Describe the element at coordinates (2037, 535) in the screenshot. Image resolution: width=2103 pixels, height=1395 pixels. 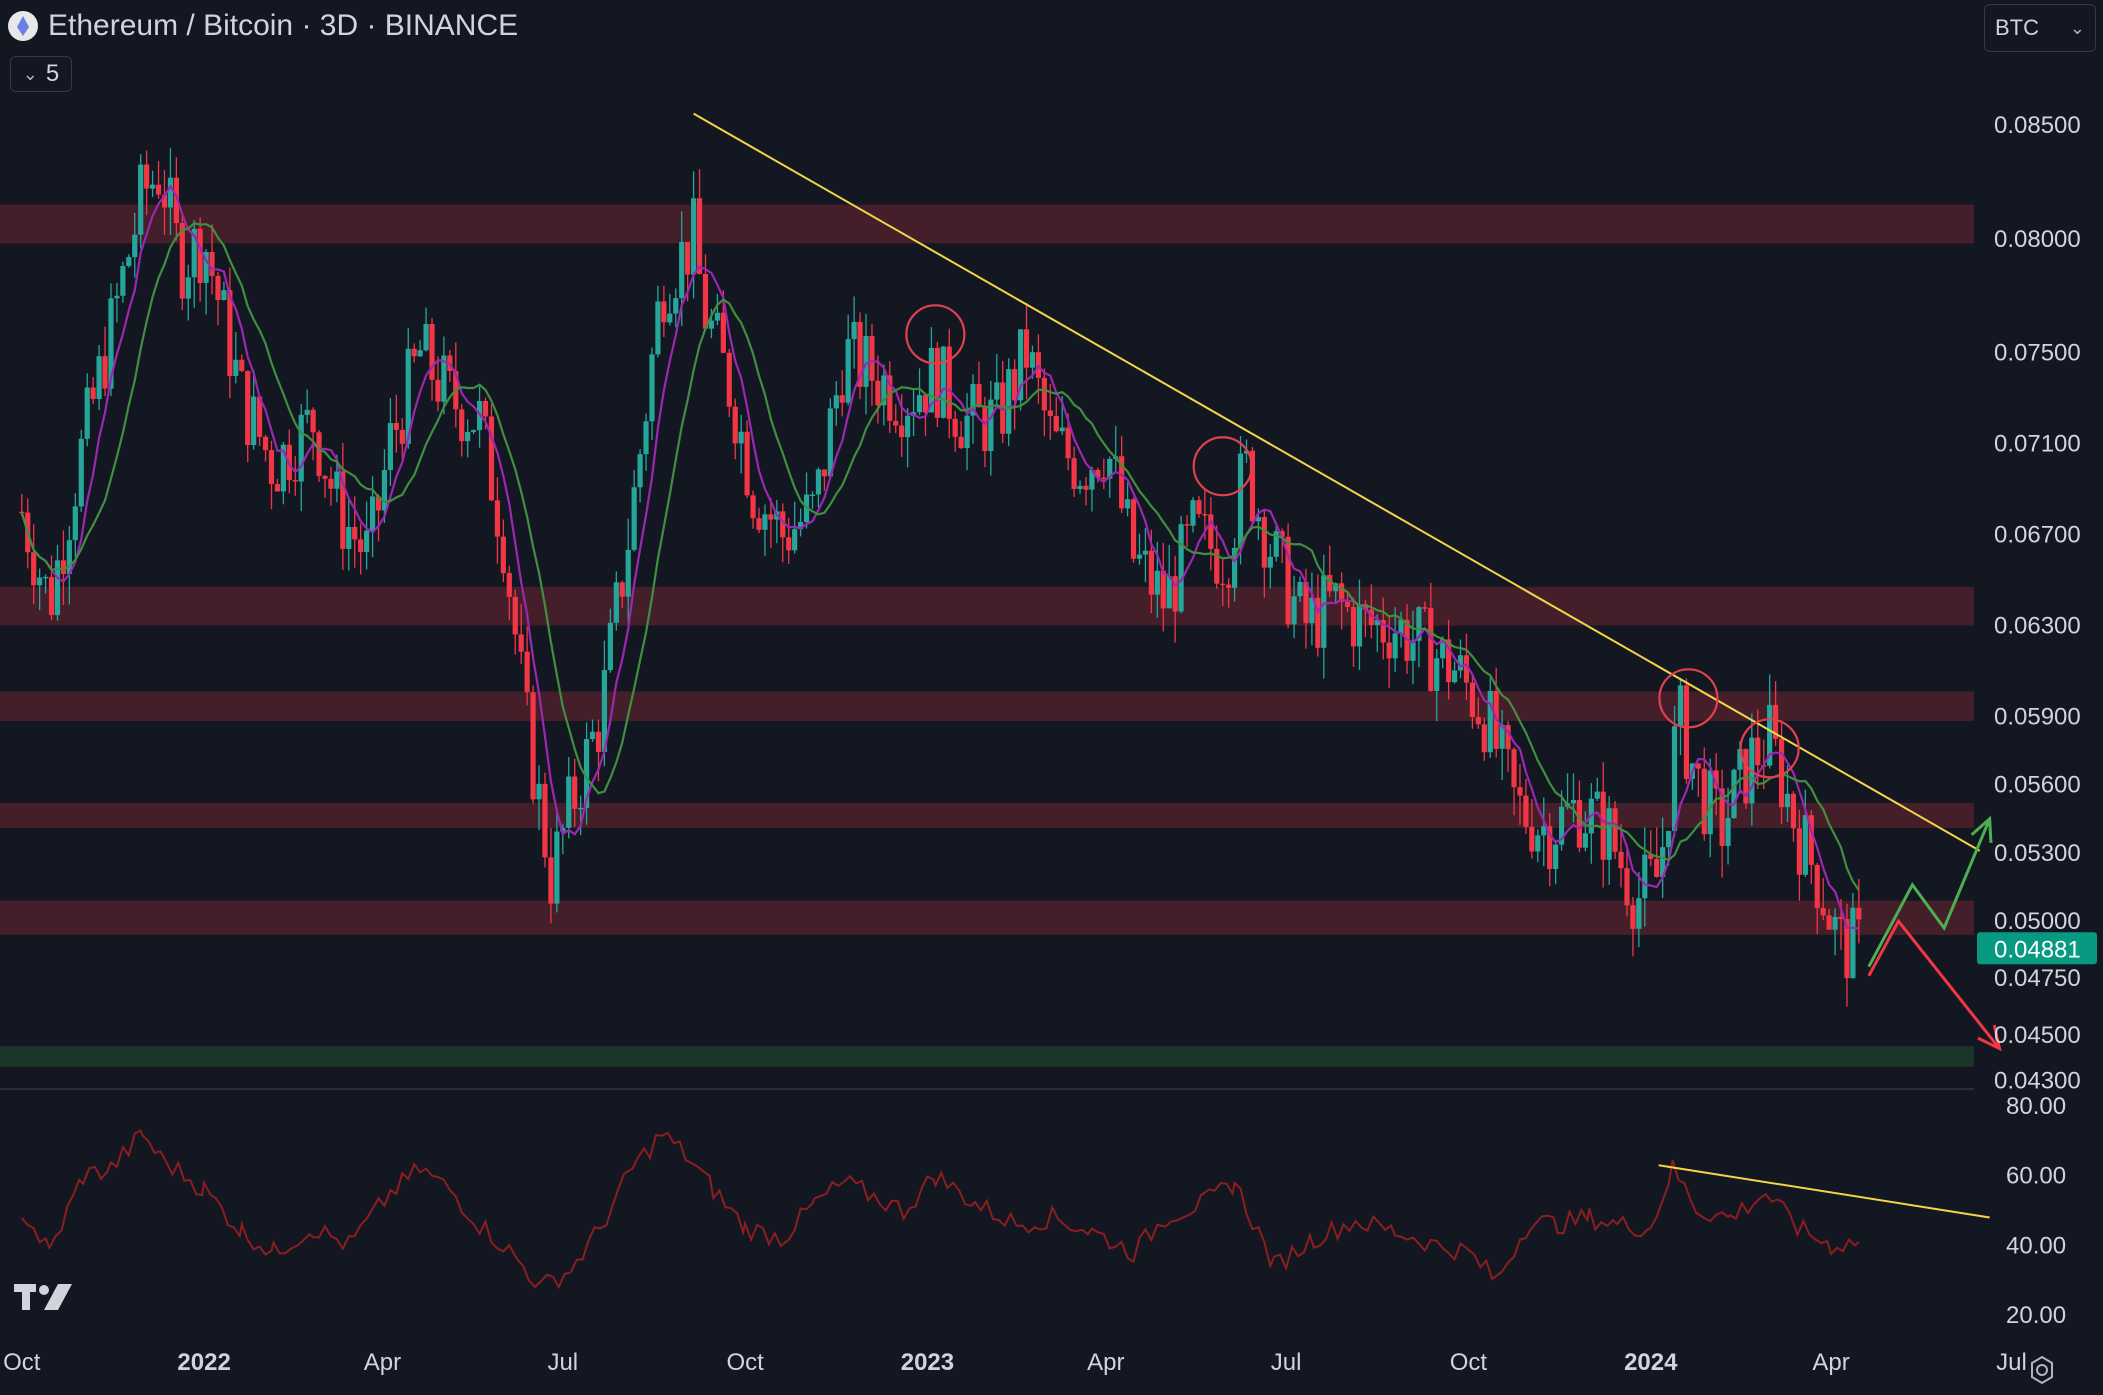
I see `y-tick-label: 0.06700` at that location.